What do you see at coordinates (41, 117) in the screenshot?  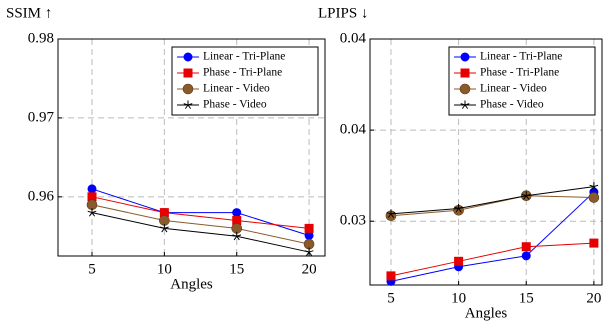 I see `y-tick-label: 0.97` at bounding box center [41, 117].